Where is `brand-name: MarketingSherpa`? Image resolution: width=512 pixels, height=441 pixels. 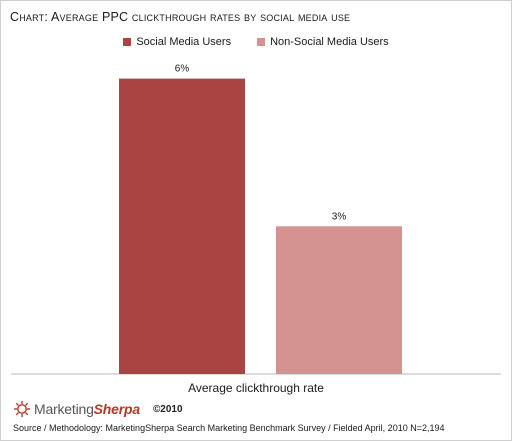 brand-name: MarketingSherpa is located at coordinates (87, 409).